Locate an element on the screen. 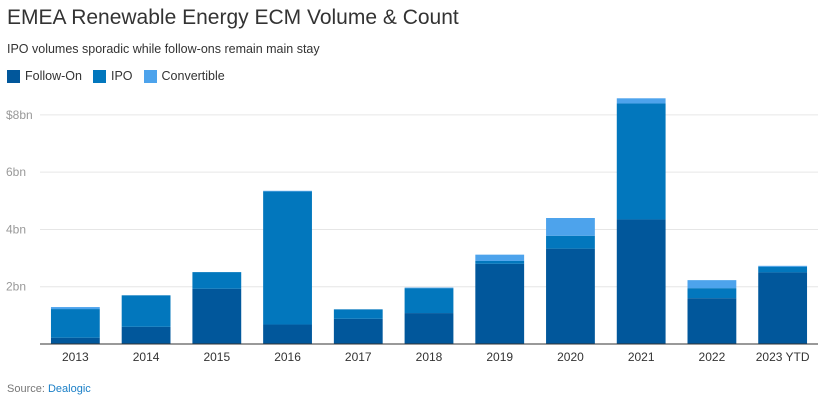  legend-item-ipo: IPO is located at coordinates (112, 76).